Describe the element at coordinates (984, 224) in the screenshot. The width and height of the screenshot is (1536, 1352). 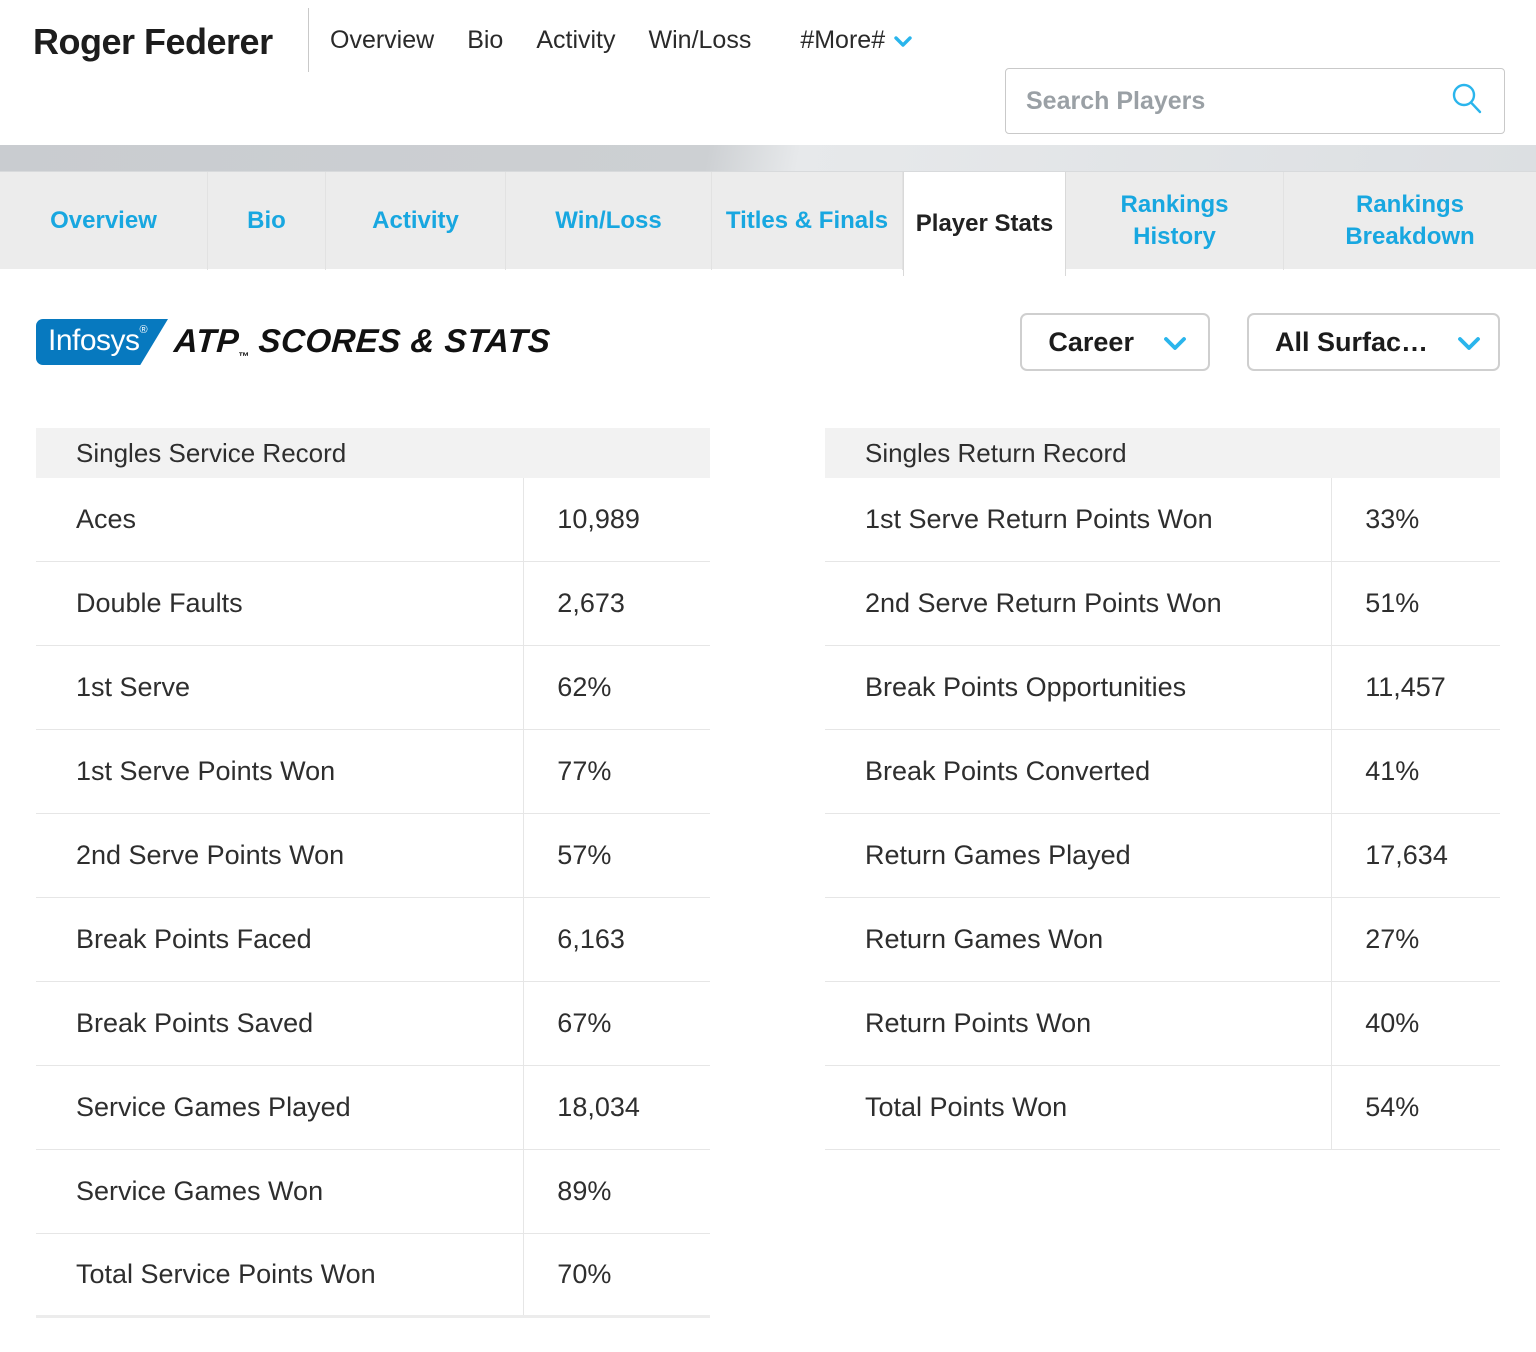
I see `tab-player-stats: Player Stats` at that location.